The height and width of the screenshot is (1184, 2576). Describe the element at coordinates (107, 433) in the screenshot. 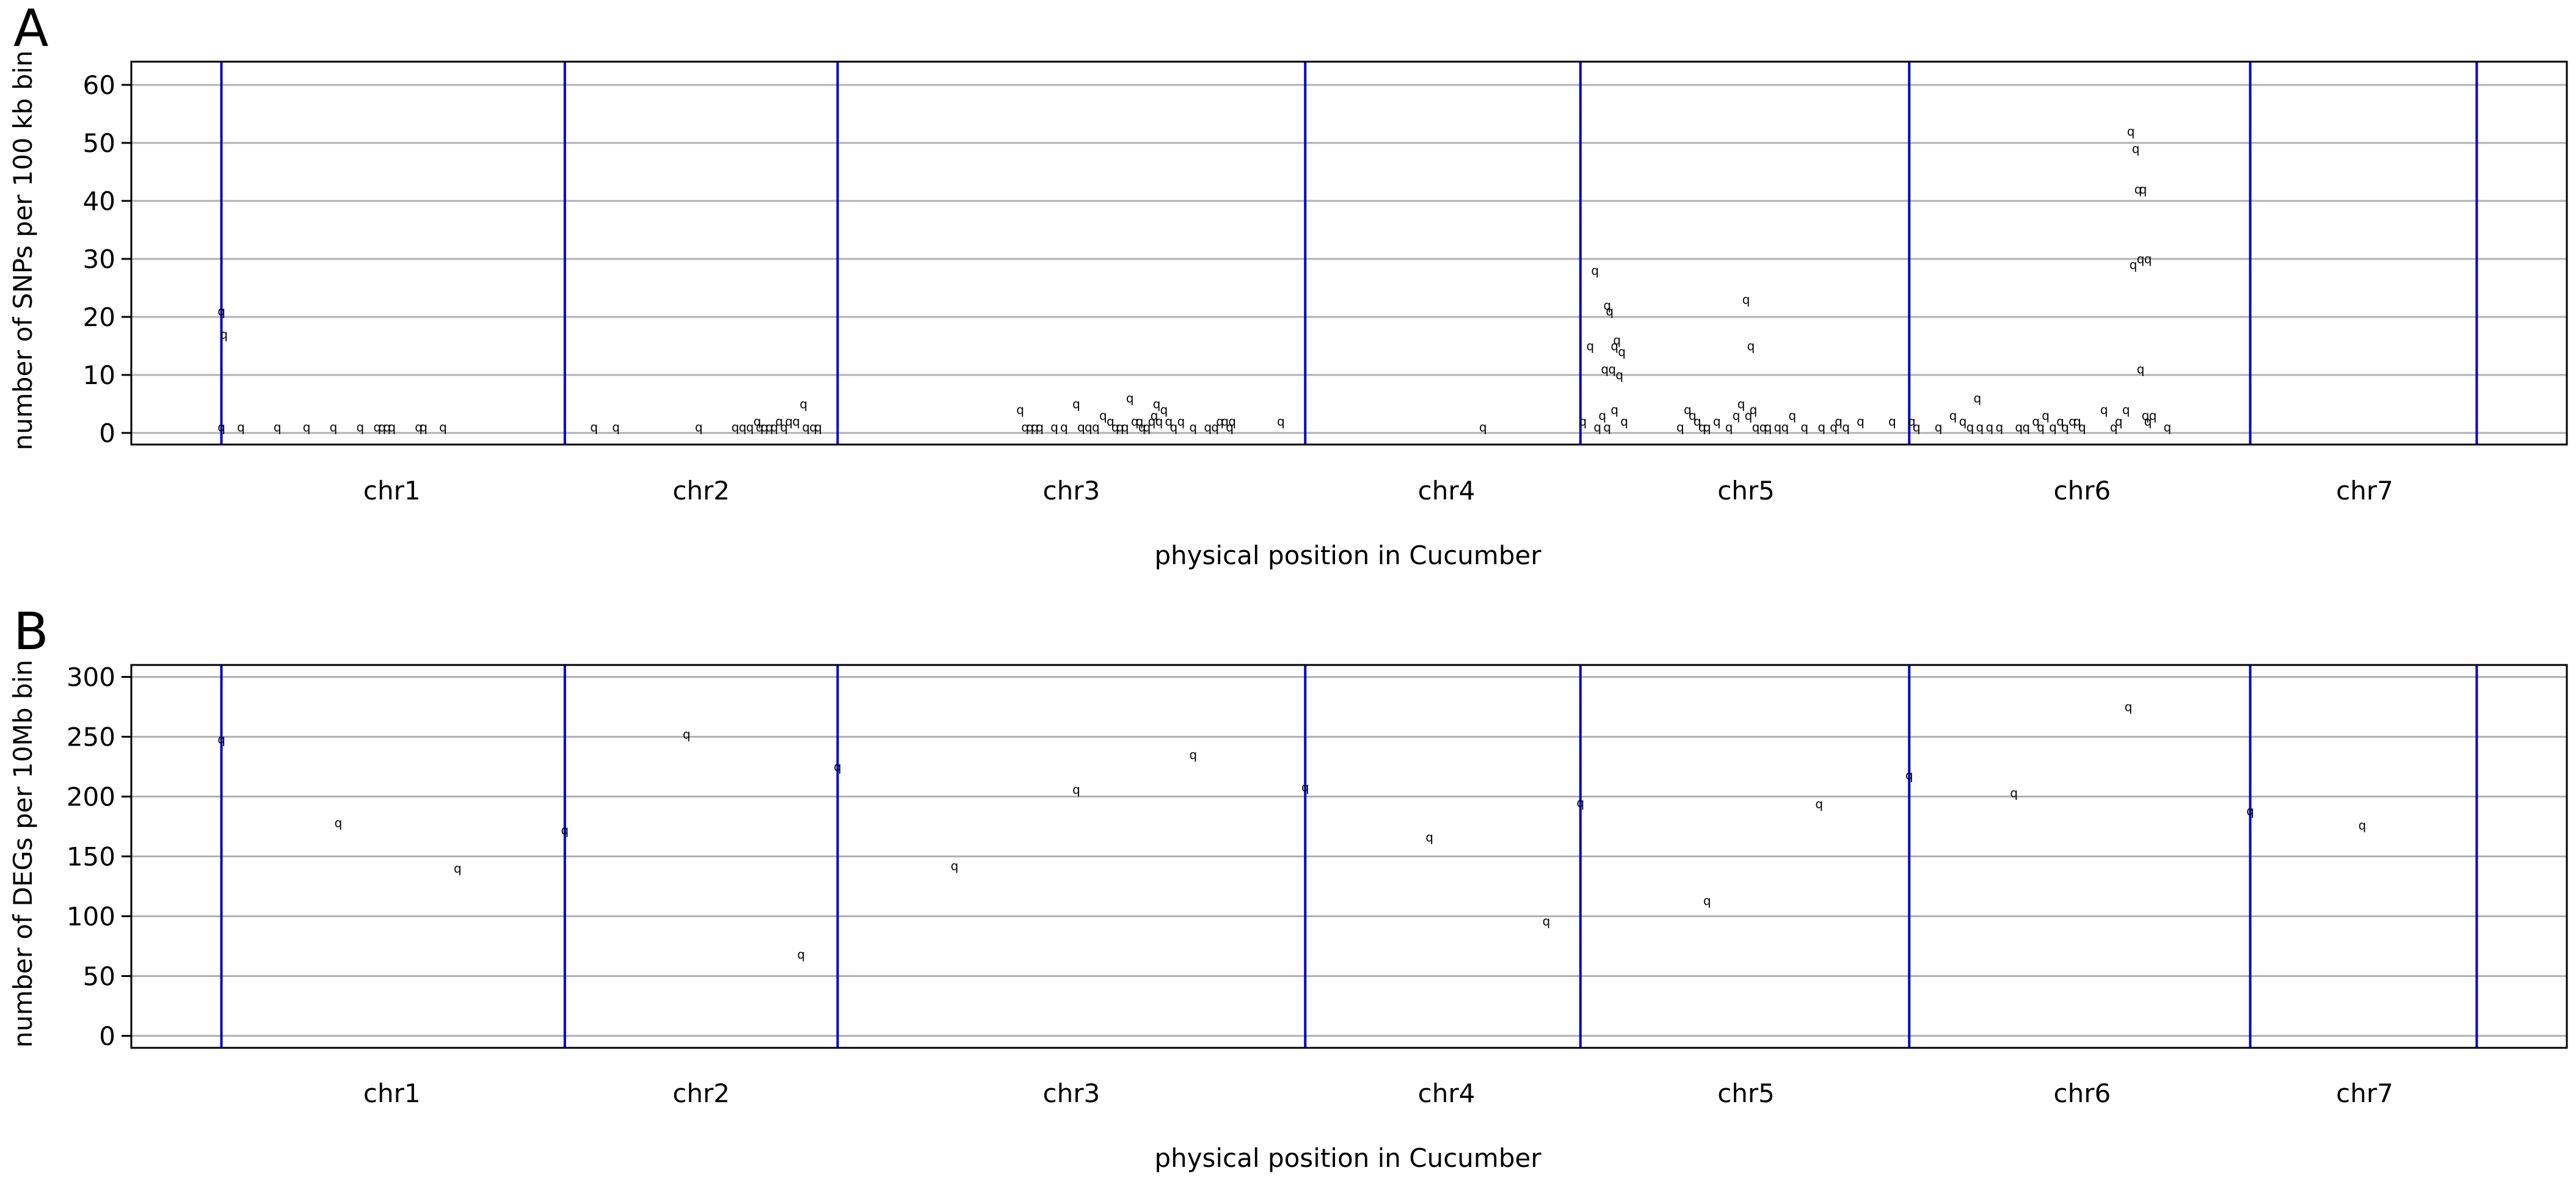

I see `panel-a-y-tick-label: 0` at that location.